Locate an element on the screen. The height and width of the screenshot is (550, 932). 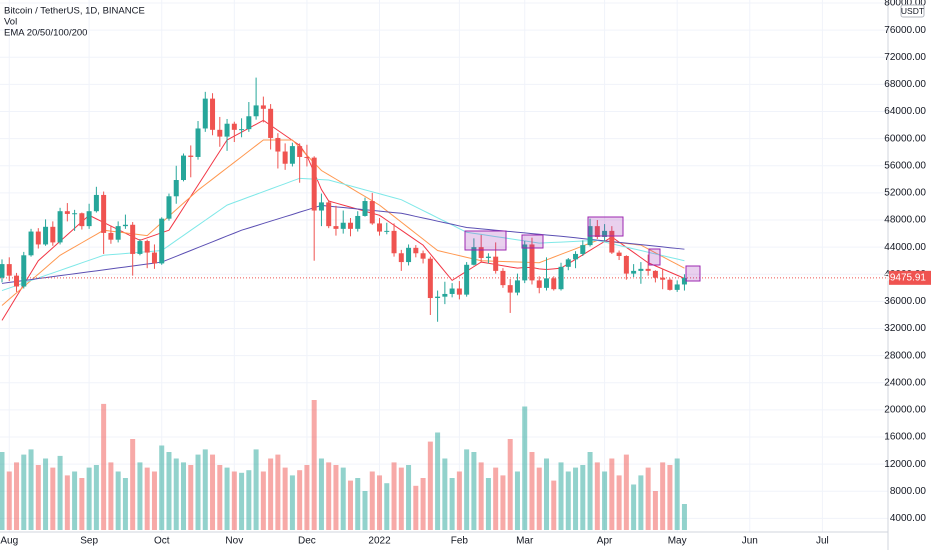
last-price-box is located at coordinates (910, 277).